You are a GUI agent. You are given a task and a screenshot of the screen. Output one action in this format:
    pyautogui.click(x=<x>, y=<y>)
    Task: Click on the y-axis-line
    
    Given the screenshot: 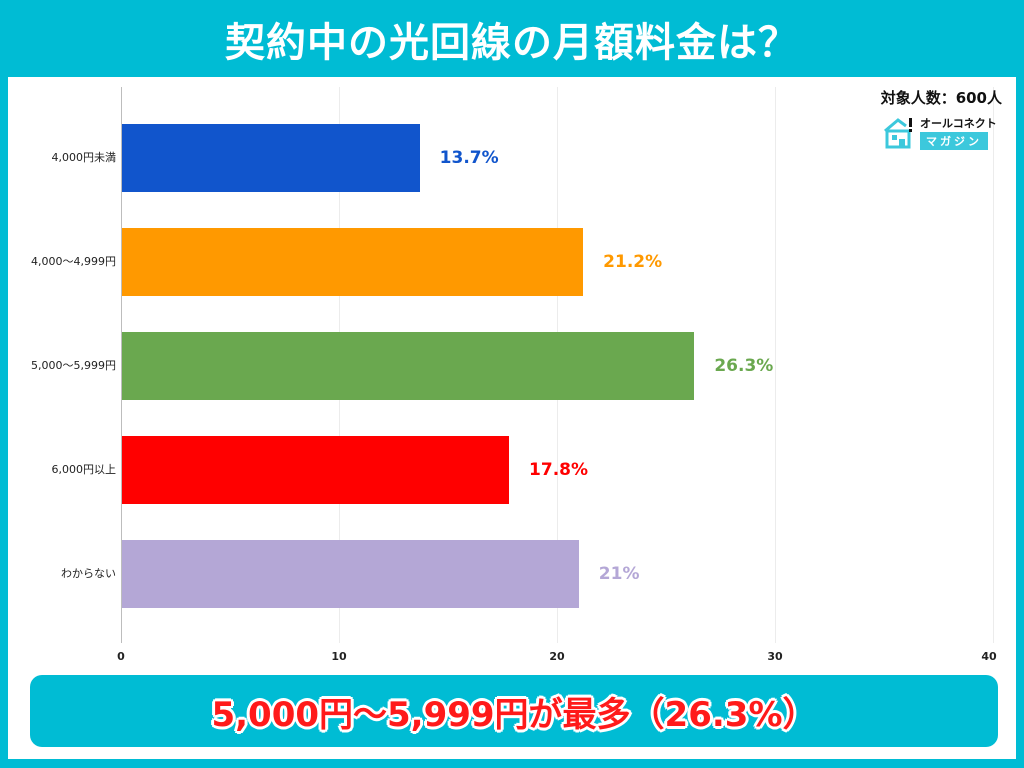 What is the action you would take?
    pyautogui.click(x=121, y=365)
    